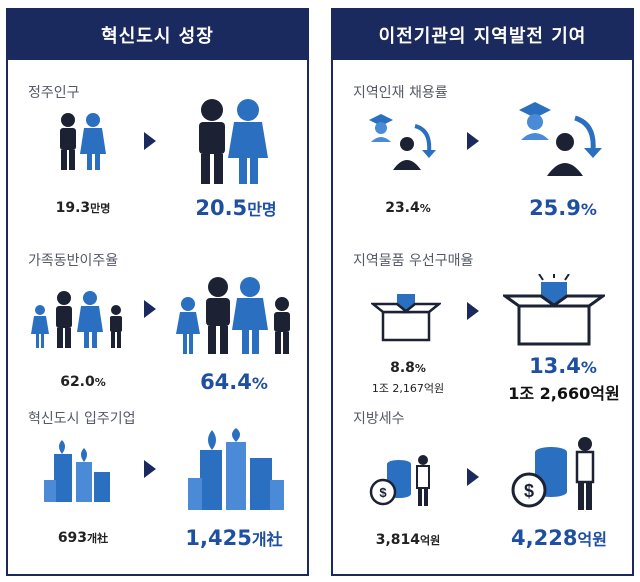 This screenshot has width=640, height=582. I want to click on section-local-tax: 지방세수 $ $, so click(482, 488).